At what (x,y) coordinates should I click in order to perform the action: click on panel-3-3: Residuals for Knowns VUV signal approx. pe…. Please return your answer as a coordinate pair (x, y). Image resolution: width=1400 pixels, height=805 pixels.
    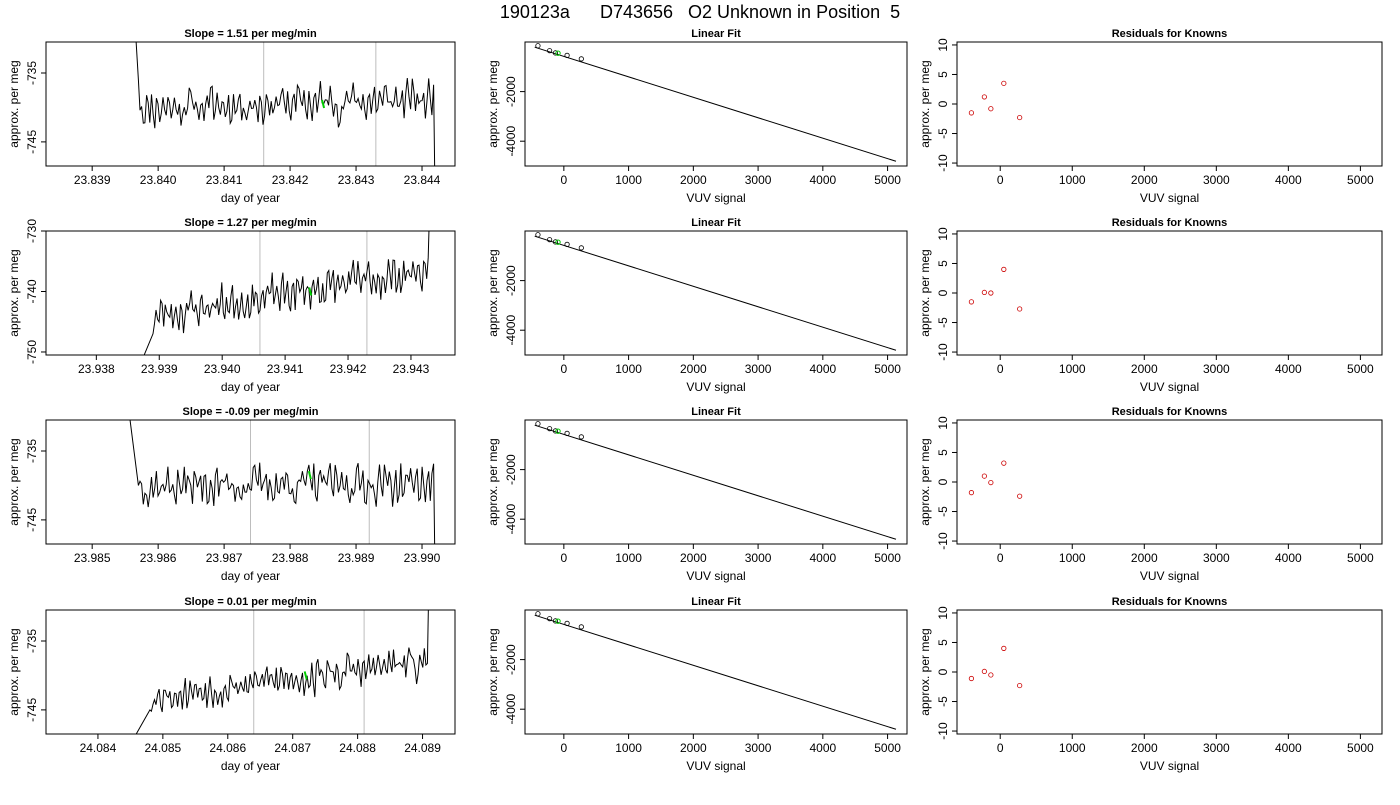
    Looking at the image, I should click on (1150, 494).